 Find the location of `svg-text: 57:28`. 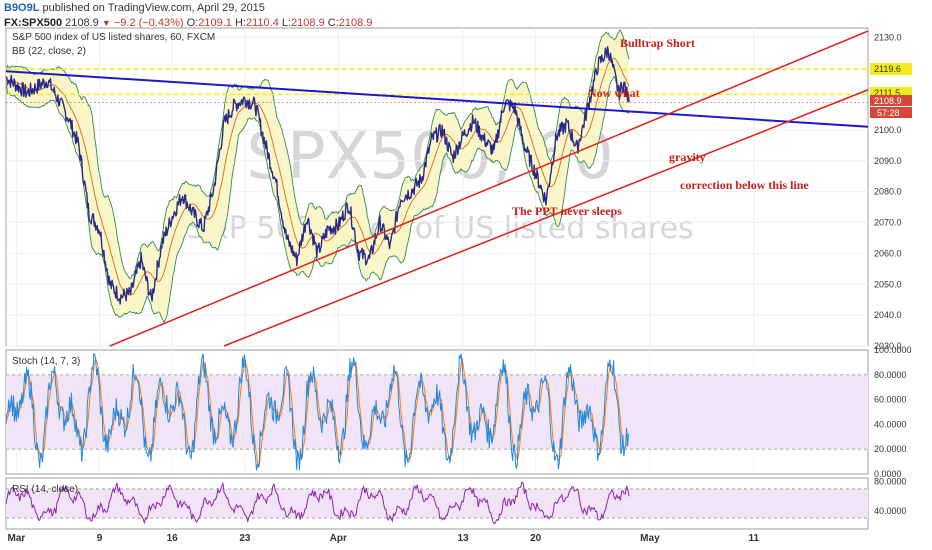

svg-text: 57:28 is located at coordinates (888, 113).